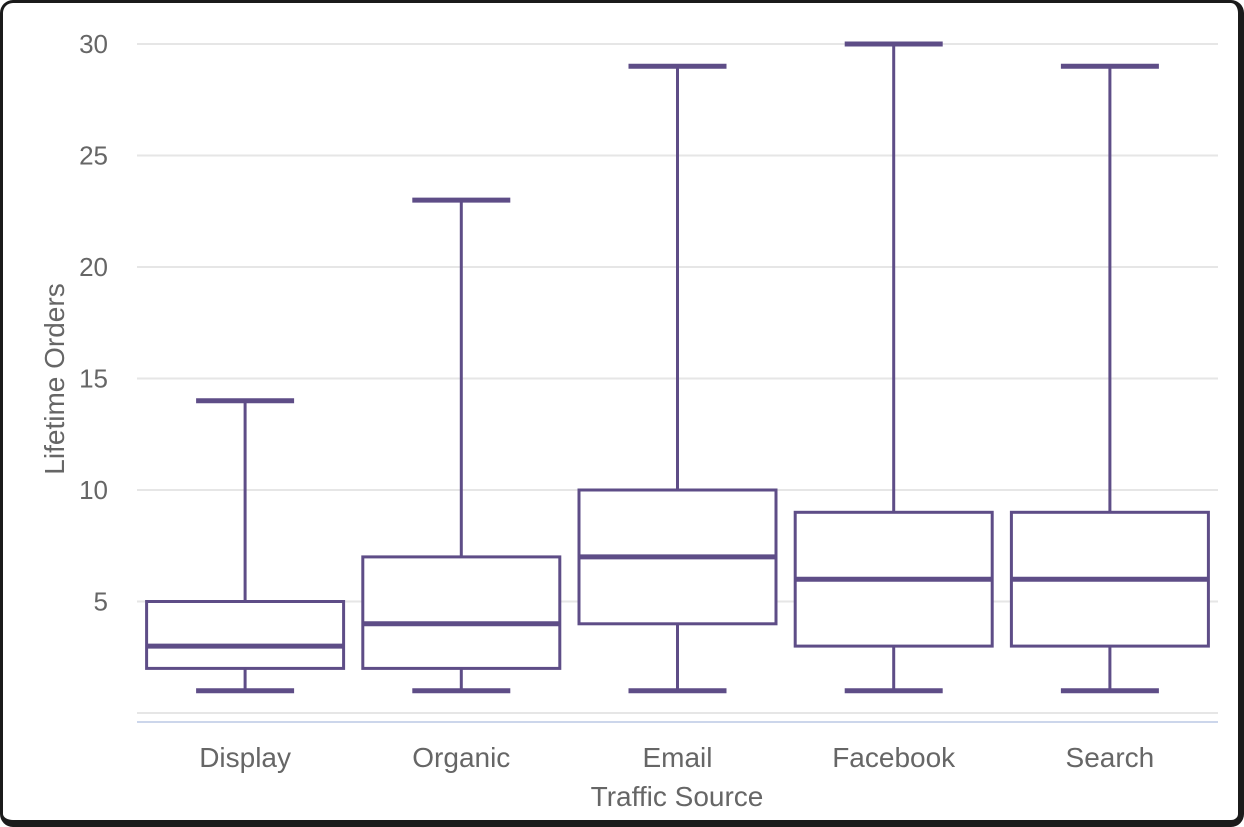  Describe the element at coordinates (54, 378) in the screenshot. I see `y-axis-title: Lifetime Orders` at that location.